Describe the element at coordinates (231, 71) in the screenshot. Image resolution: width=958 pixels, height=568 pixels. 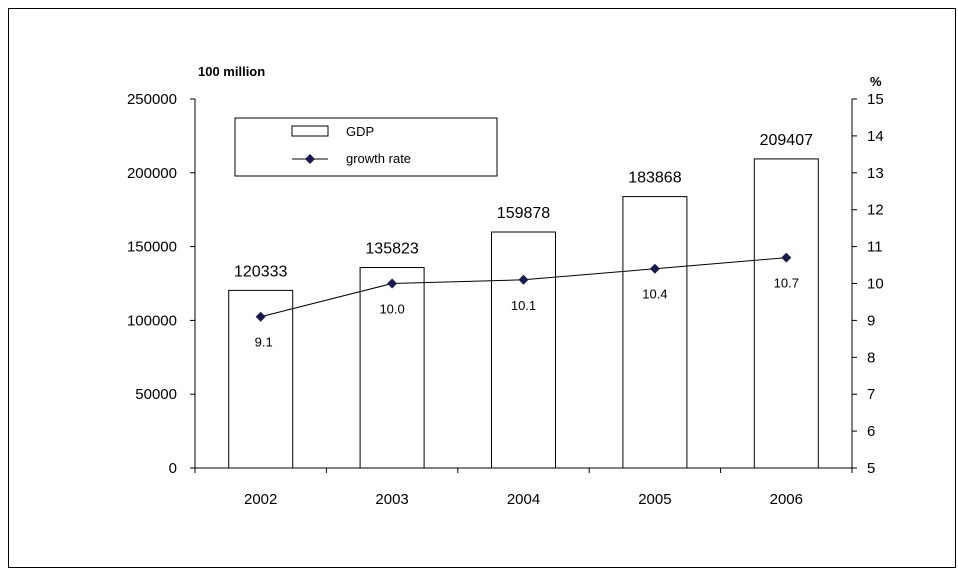
I see `left-axis-unit: 100 million` at that location.